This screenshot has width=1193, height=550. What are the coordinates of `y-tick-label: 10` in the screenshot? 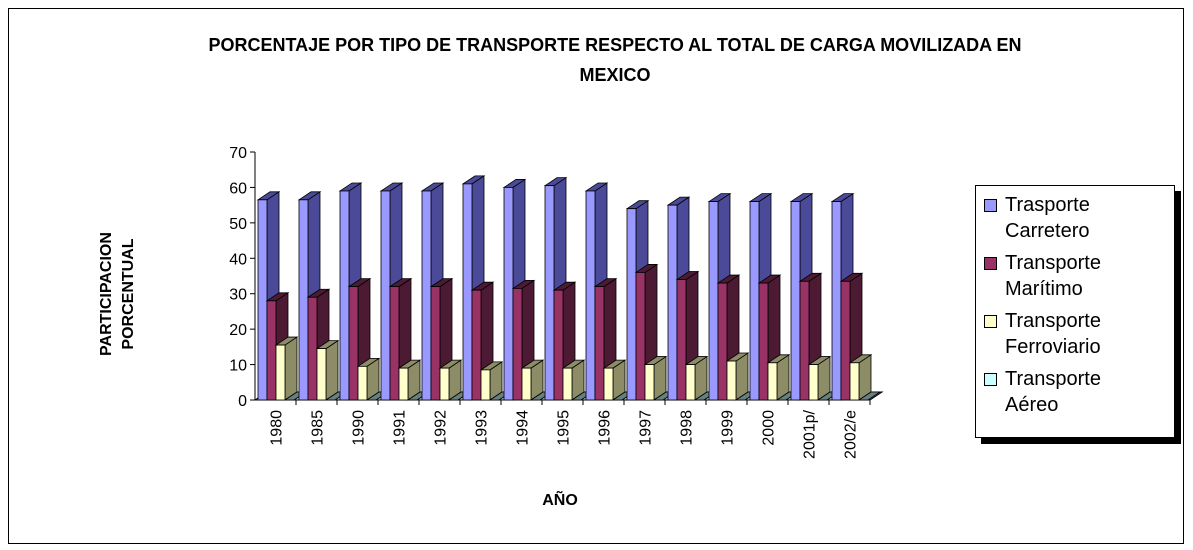 It's located at (238, 366).